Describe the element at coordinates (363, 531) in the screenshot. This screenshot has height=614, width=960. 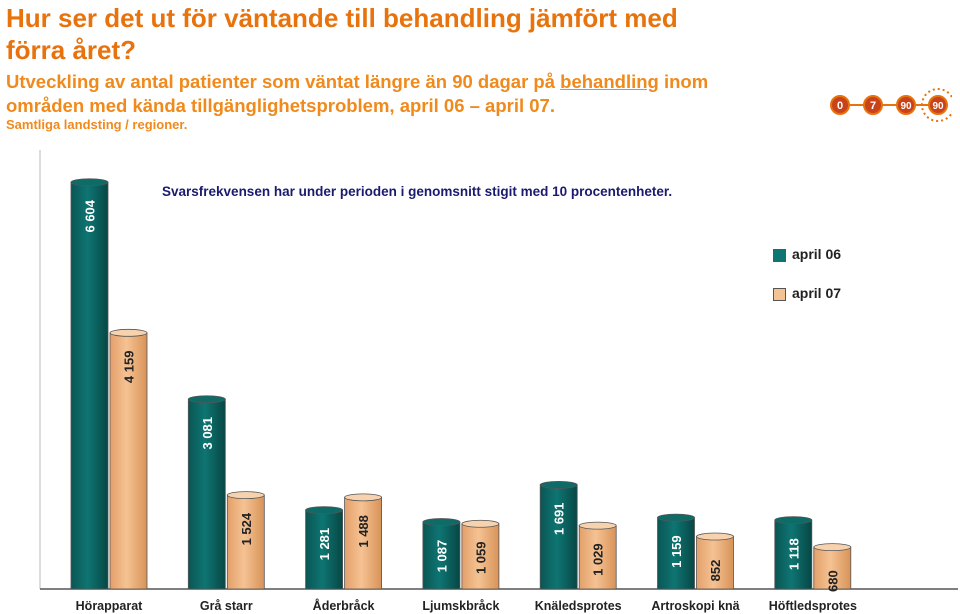
I see `data-label-april07-2: 1 488` at that location.